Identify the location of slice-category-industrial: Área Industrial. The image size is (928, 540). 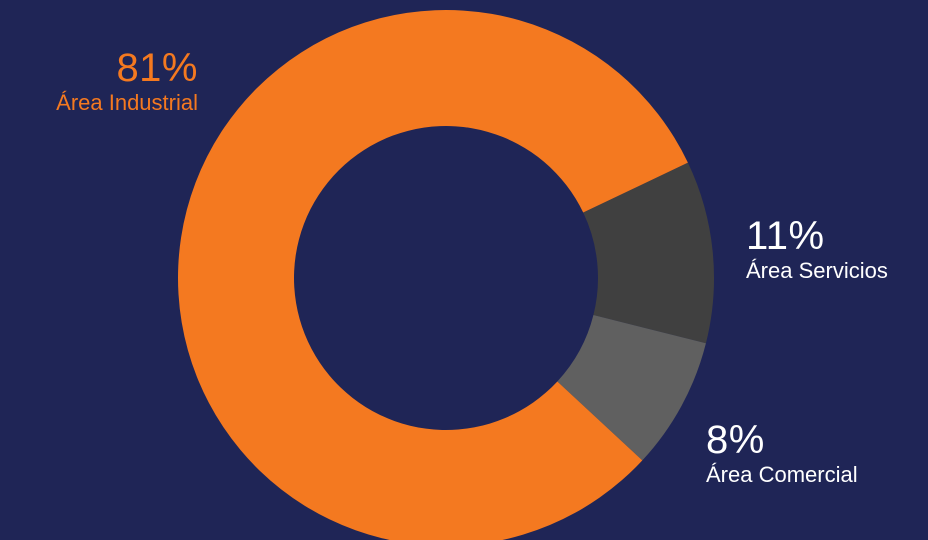
(127, 102).